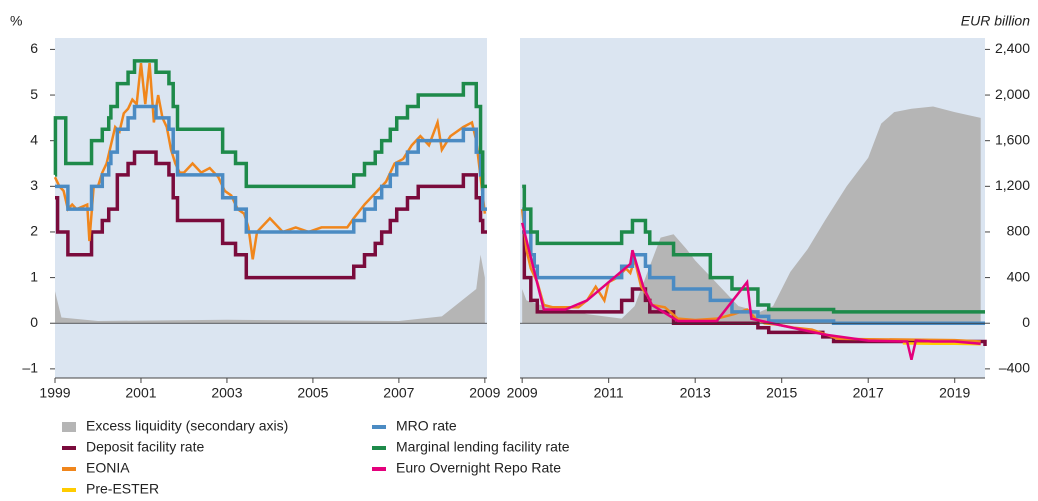  I want to click on legend-label: Pre-ESTER, so click(122, 489).